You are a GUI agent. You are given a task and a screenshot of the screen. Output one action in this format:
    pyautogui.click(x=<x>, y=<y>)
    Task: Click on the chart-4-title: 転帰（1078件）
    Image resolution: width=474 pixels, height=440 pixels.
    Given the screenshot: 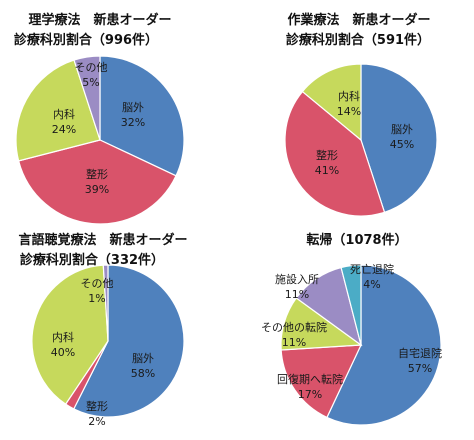 What is the action you would take?
    pyautogui.click(x=356, y=240)
    